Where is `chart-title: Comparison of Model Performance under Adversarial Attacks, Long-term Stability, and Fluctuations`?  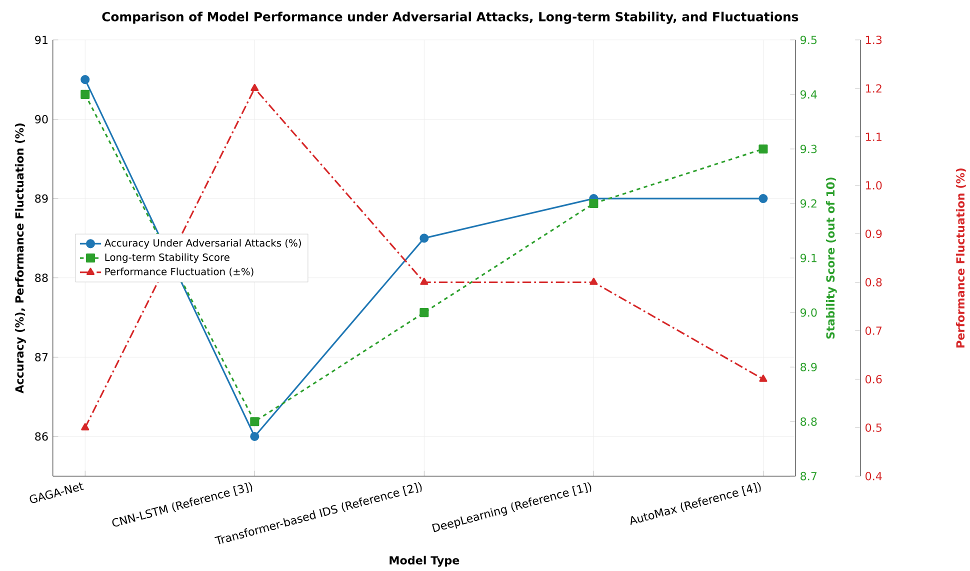 chart-title: Comparison of Model Performance under Adversarial Attacks, Long-term Stability, and Fluctuations is located at coordinates (450, 18).